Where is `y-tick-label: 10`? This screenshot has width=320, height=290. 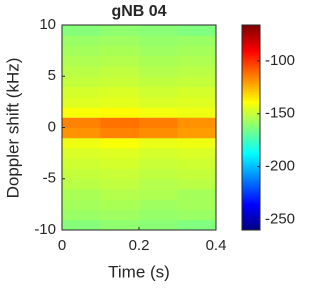 y-tick-label: 10 is located at coordinates (47, 24).